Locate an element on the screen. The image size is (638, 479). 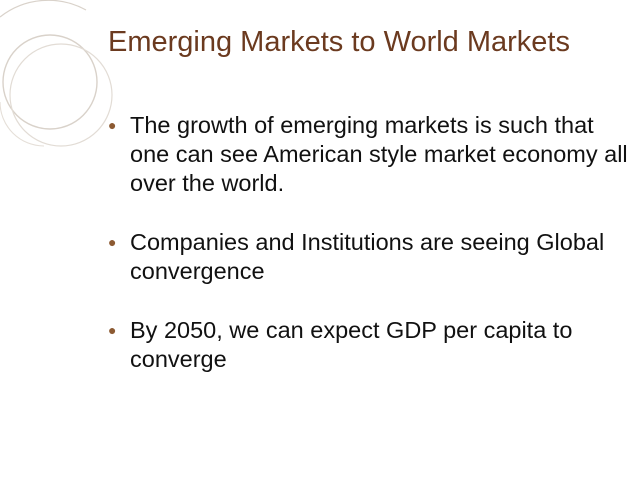
slide-title: Emerging Markets to World Markets is located at coordinates (339, 42).